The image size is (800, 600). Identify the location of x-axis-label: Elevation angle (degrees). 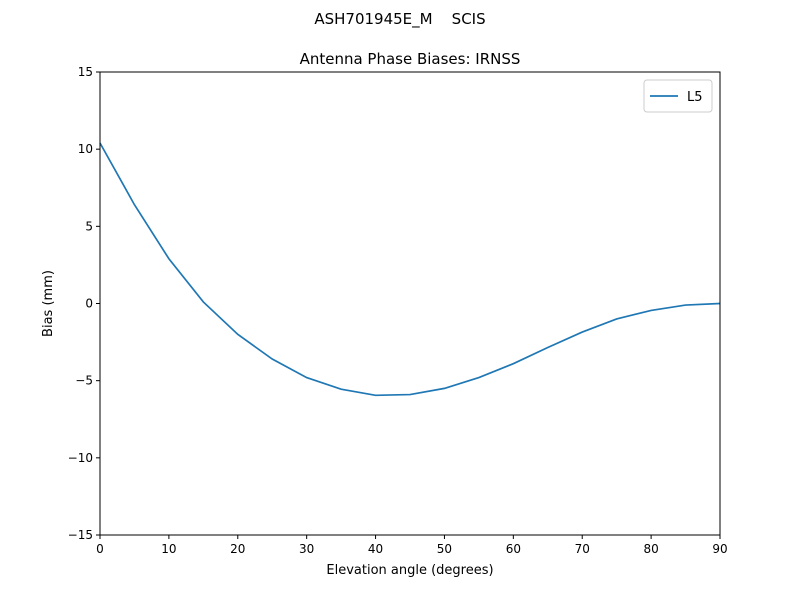
(409, 570).